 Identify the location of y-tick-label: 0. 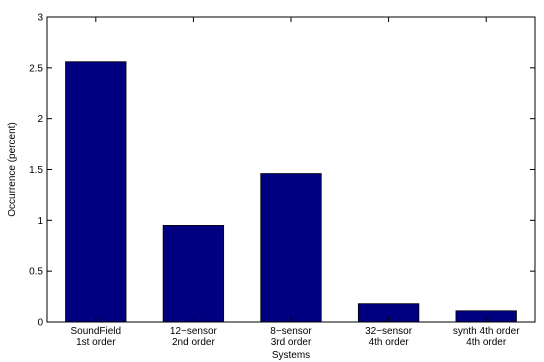
(40, 323).